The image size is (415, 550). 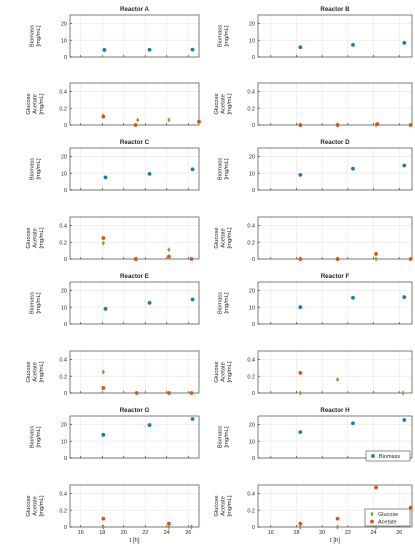 I want to click on x-tick-label: 18, so click(x=296, y=533).